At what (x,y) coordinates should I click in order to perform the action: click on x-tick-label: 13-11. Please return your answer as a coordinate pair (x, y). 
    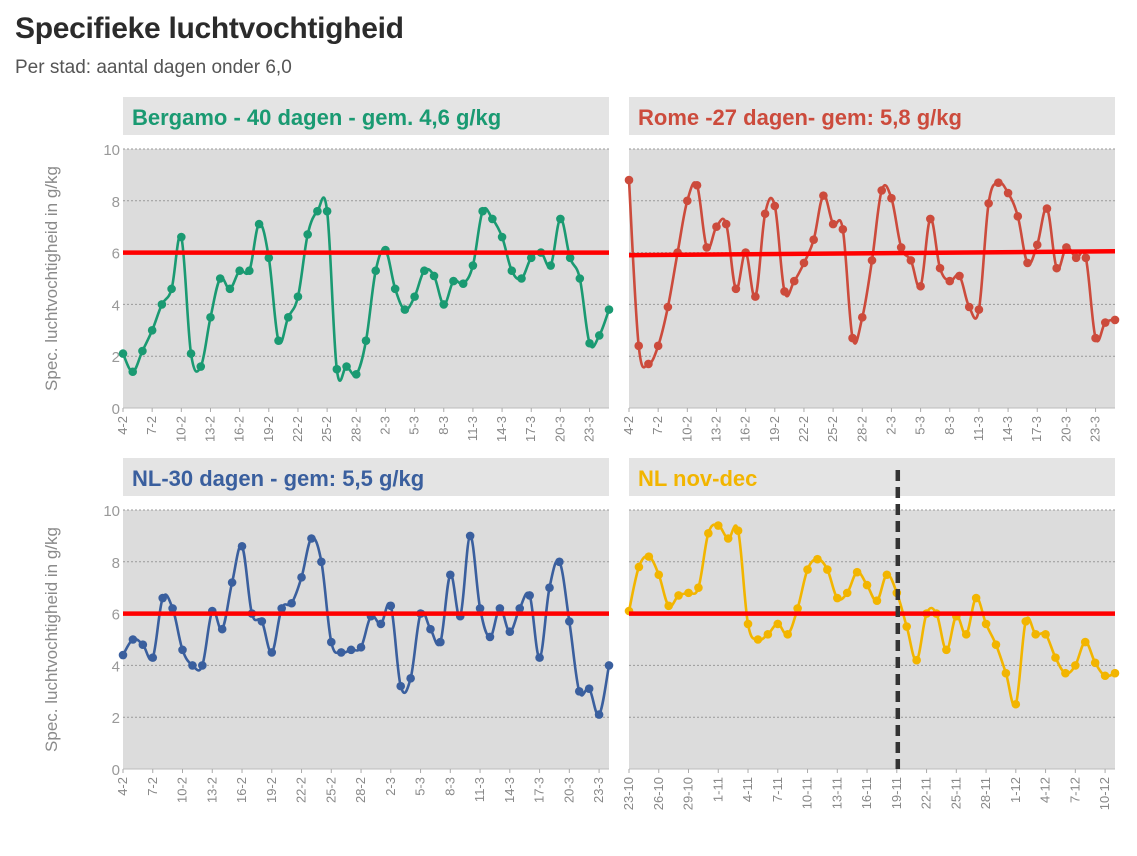
    Looking at the image, I should click on (836, 793).